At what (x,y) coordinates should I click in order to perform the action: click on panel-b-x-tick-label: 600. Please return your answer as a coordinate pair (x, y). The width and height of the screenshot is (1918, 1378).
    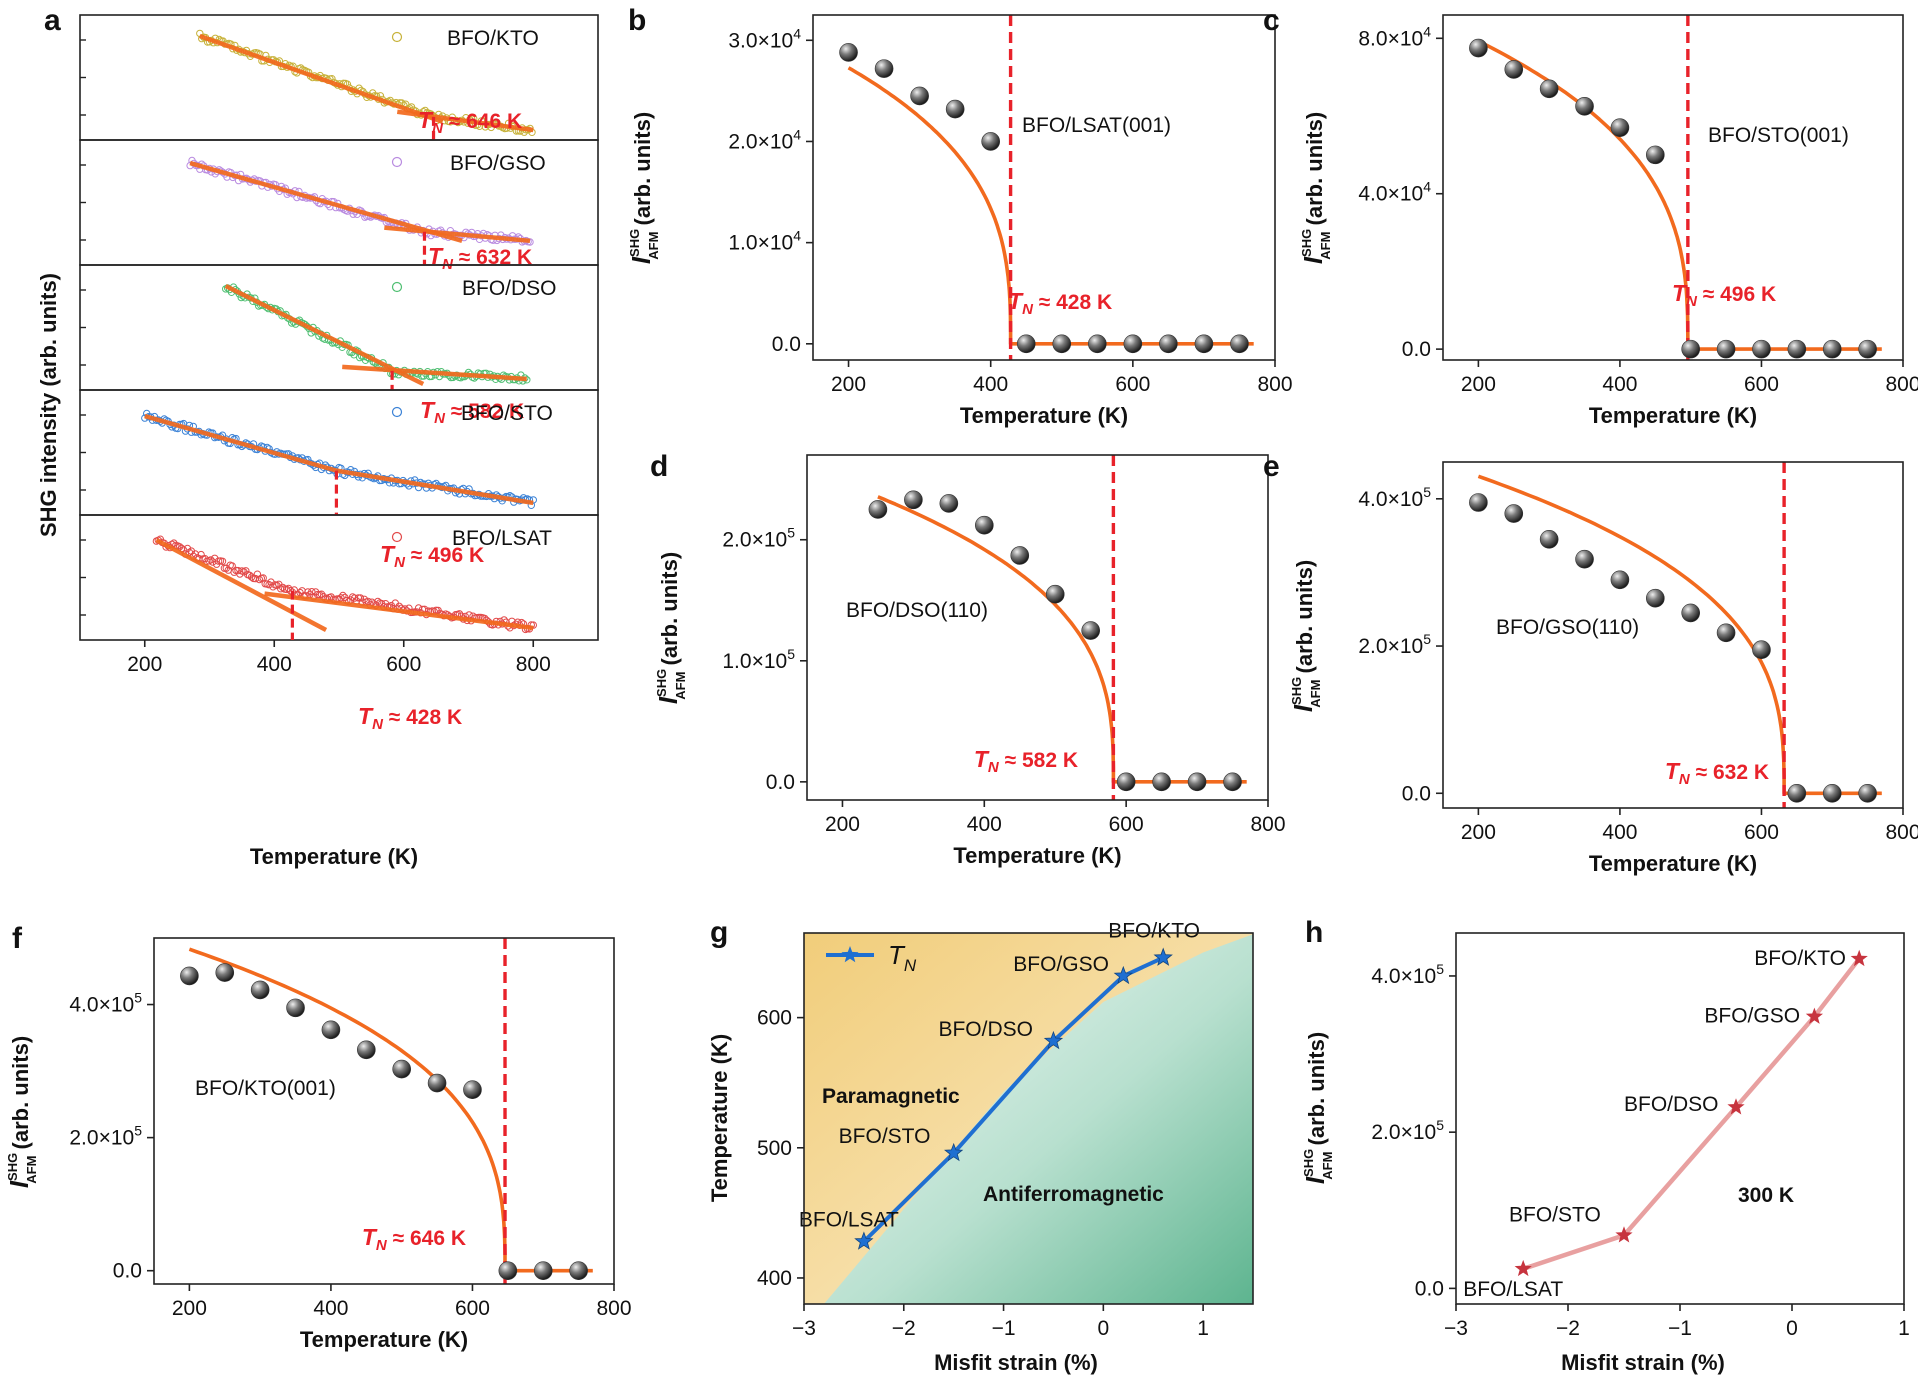
    Looking at the image, I should click on (1132, 384).